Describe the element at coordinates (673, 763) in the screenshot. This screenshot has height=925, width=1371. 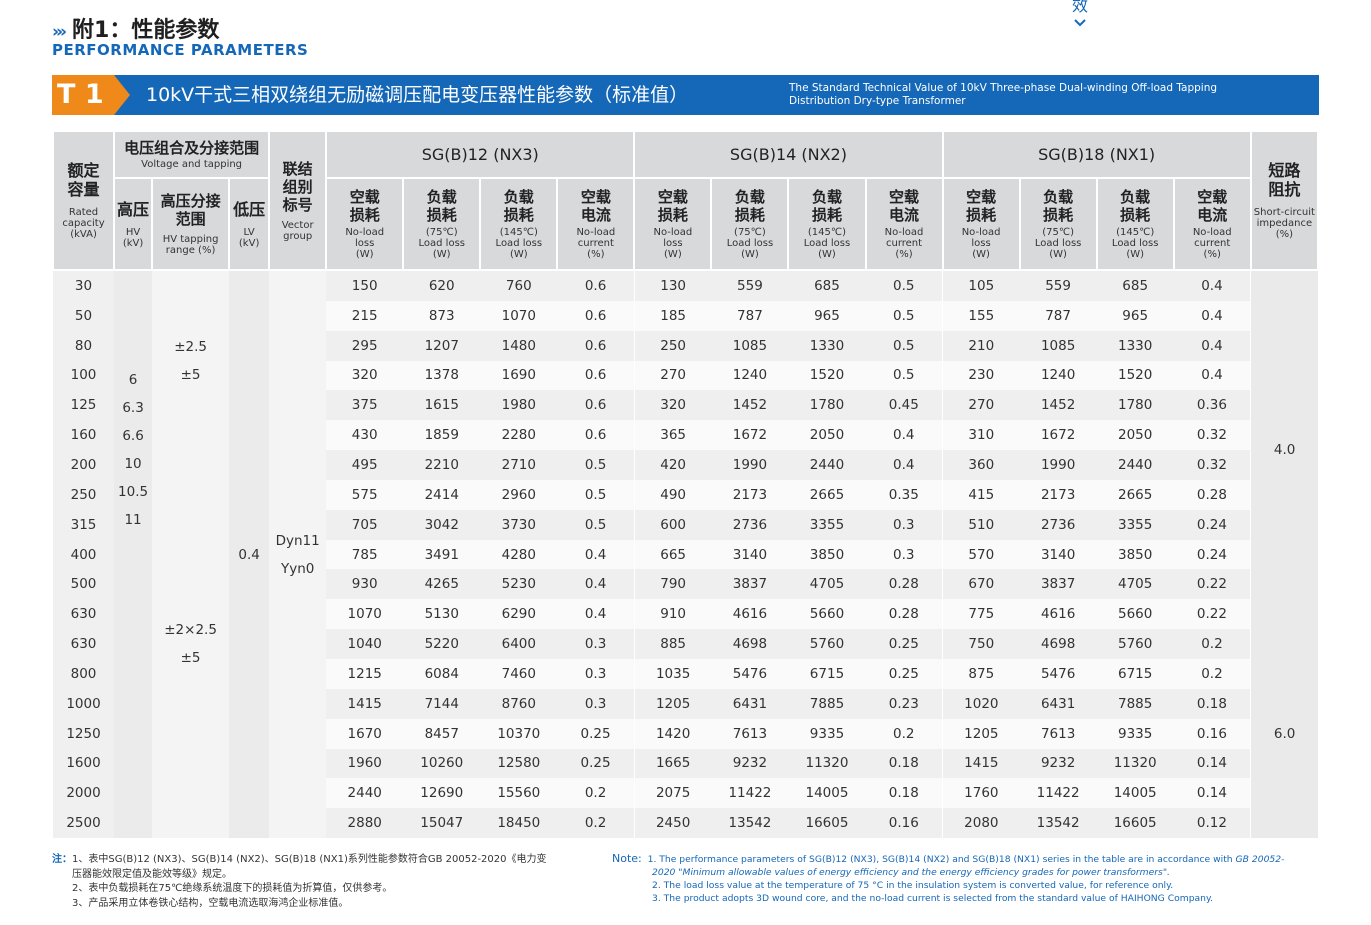
I see `cell-value: 1665` at that location.